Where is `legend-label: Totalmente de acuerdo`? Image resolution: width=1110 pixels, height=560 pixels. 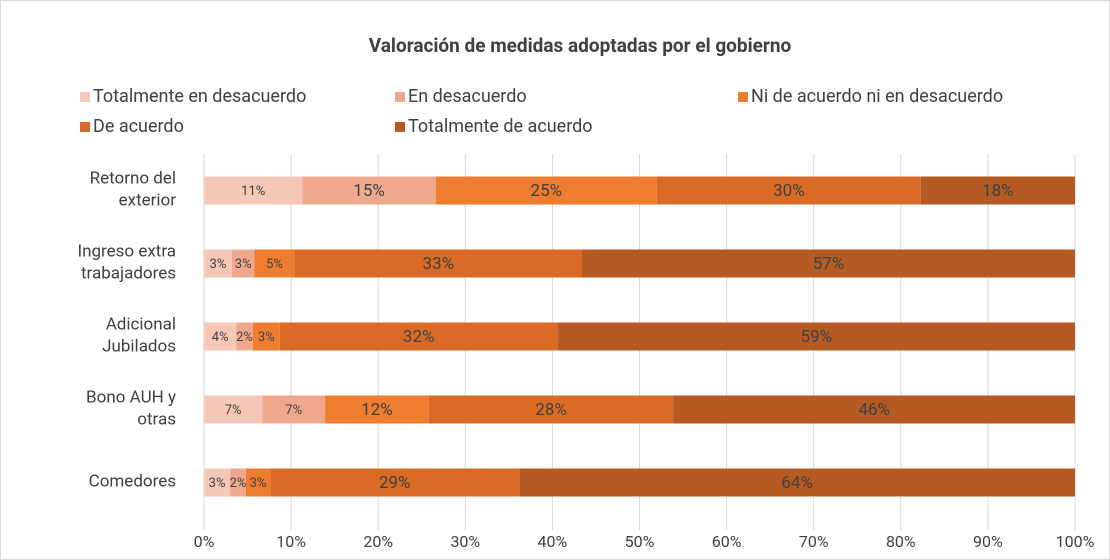
legend-label: Totalmente de acuerdo is located at coordinates (500, 126).